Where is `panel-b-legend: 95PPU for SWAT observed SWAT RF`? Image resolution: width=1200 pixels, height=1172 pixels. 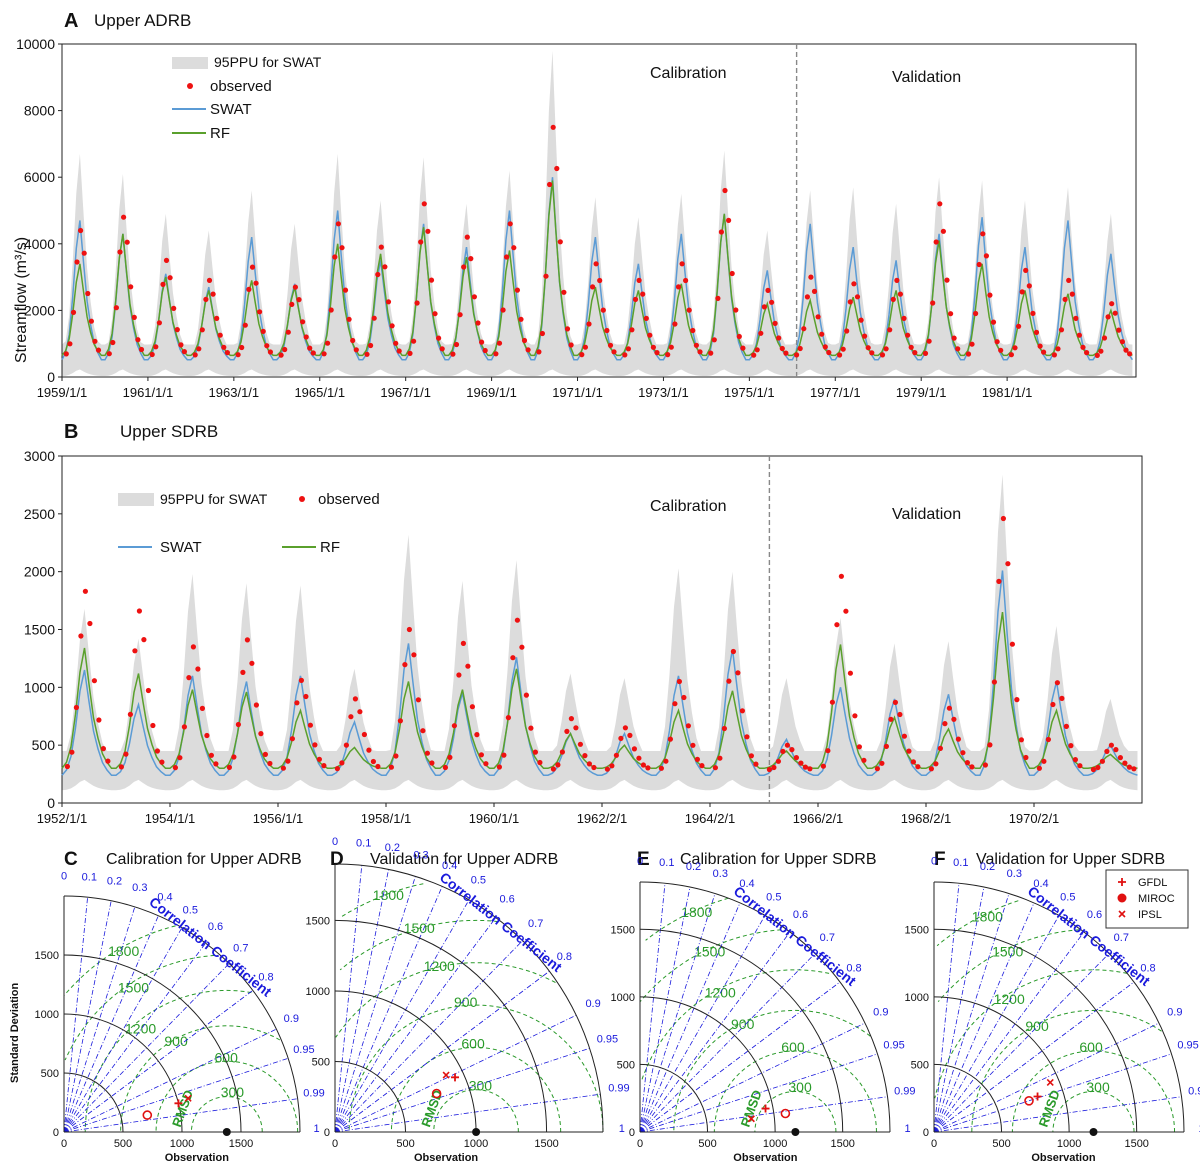 panel-b-legend: 95PPU for SWAT observed SWAT RF is located at coordinates (249, 523).